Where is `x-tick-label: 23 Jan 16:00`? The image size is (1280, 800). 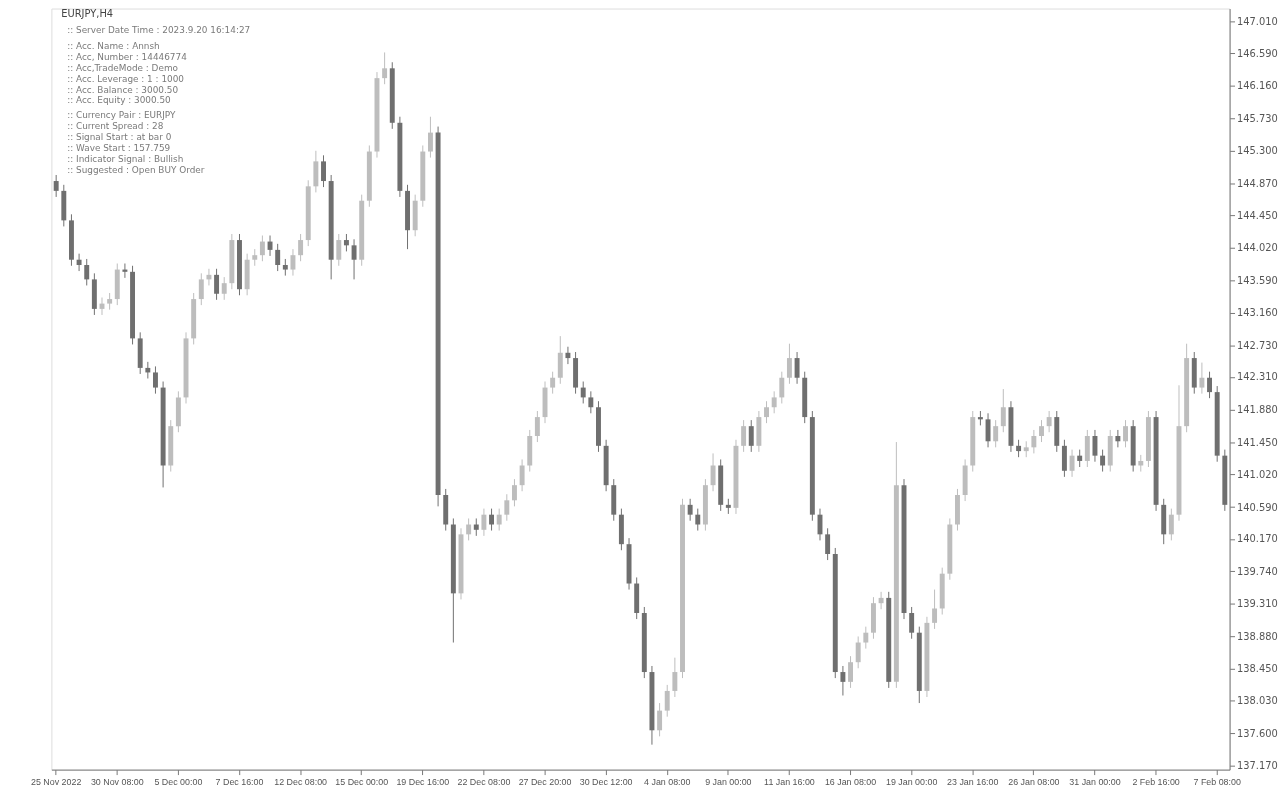 x-tick-label: 23 Jan 16:00 is located at coordinates (973, 781).